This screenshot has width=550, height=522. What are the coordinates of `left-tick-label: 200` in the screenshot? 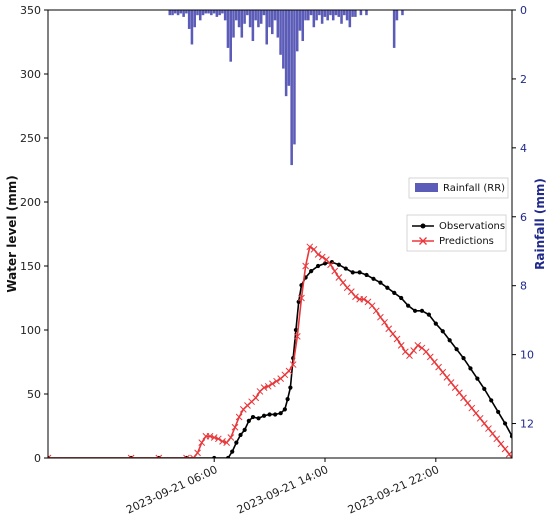 It's located at (30, 202).